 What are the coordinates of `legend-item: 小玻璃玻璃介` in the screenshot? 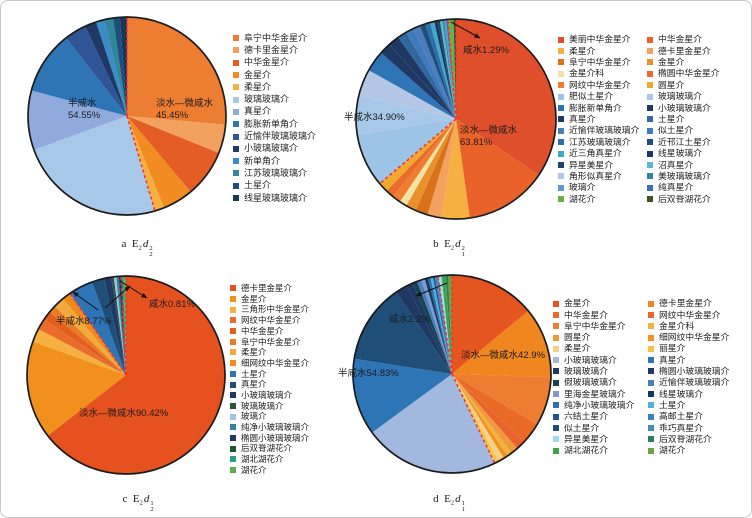 It's located at (683, 107).